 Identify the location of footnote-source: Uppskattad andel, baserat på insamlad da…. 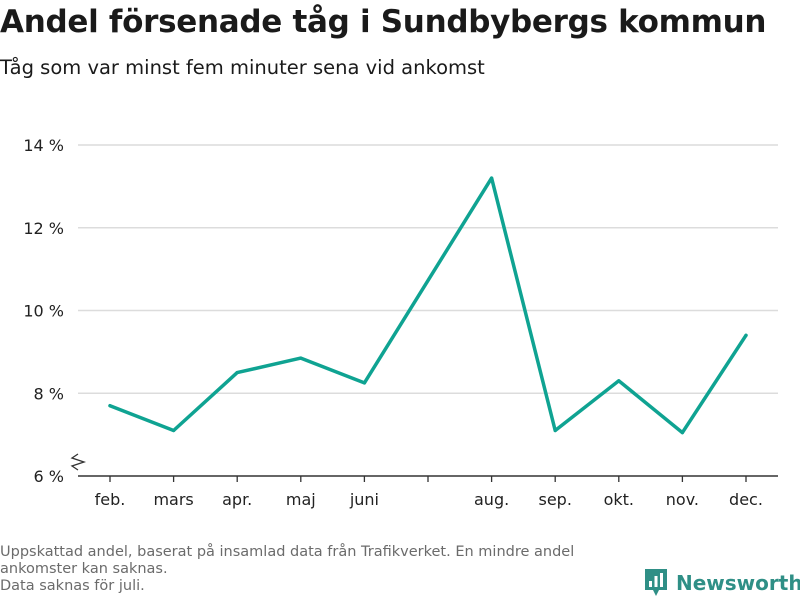
(287, 560).